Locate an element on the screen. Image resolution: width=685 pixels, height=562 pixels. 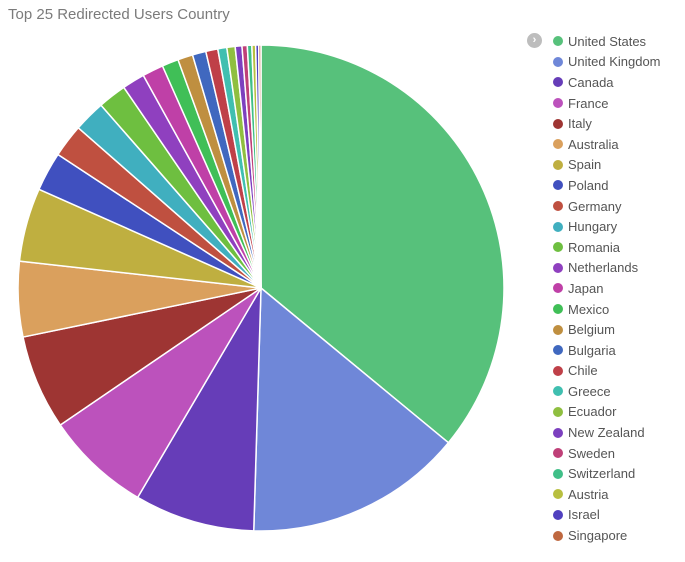
legend-item-spain: Spain is located at coordinates (607, 165).